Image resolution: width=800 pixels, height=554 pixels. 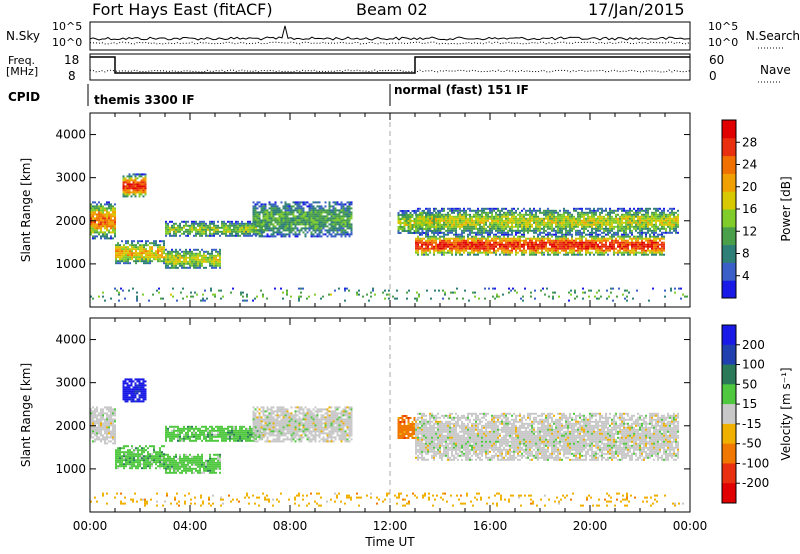 What do you see at coordinates (749, 209) in the screenshot?
I see `colorbar-tick-label: 16` at bounding box center [749, 209].